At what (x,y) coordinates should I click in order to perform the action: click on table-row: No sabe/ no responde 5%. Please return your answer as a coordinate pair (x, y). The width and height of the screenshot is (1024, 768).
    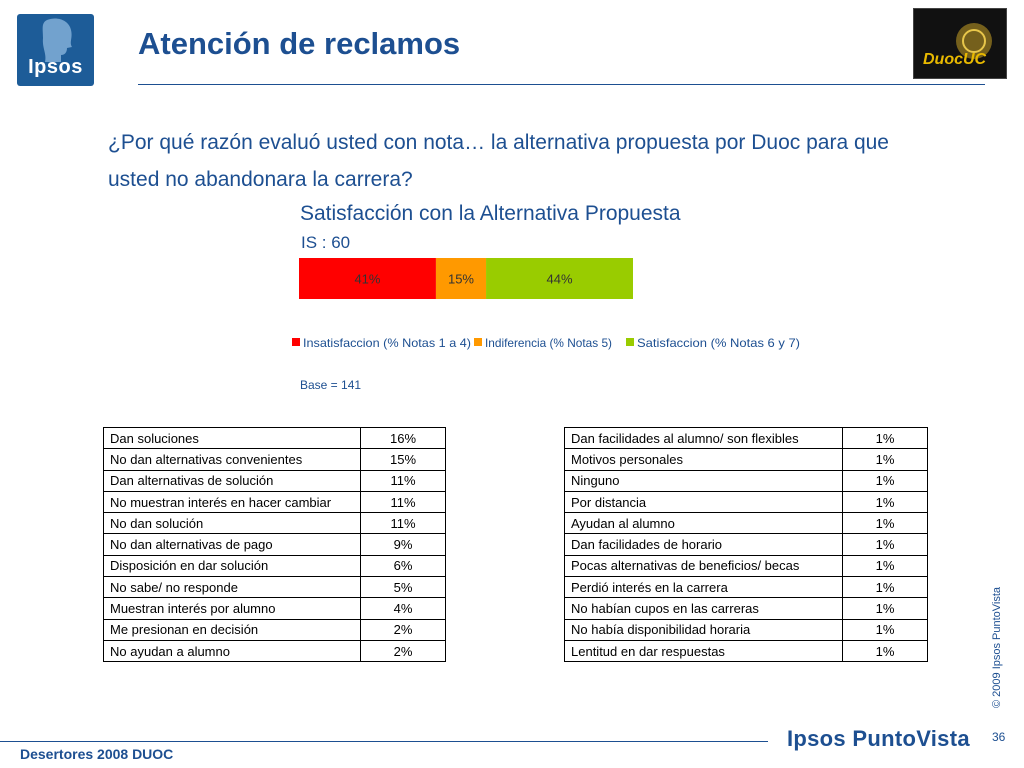
    Looking at the image, I should click on (274, 587).